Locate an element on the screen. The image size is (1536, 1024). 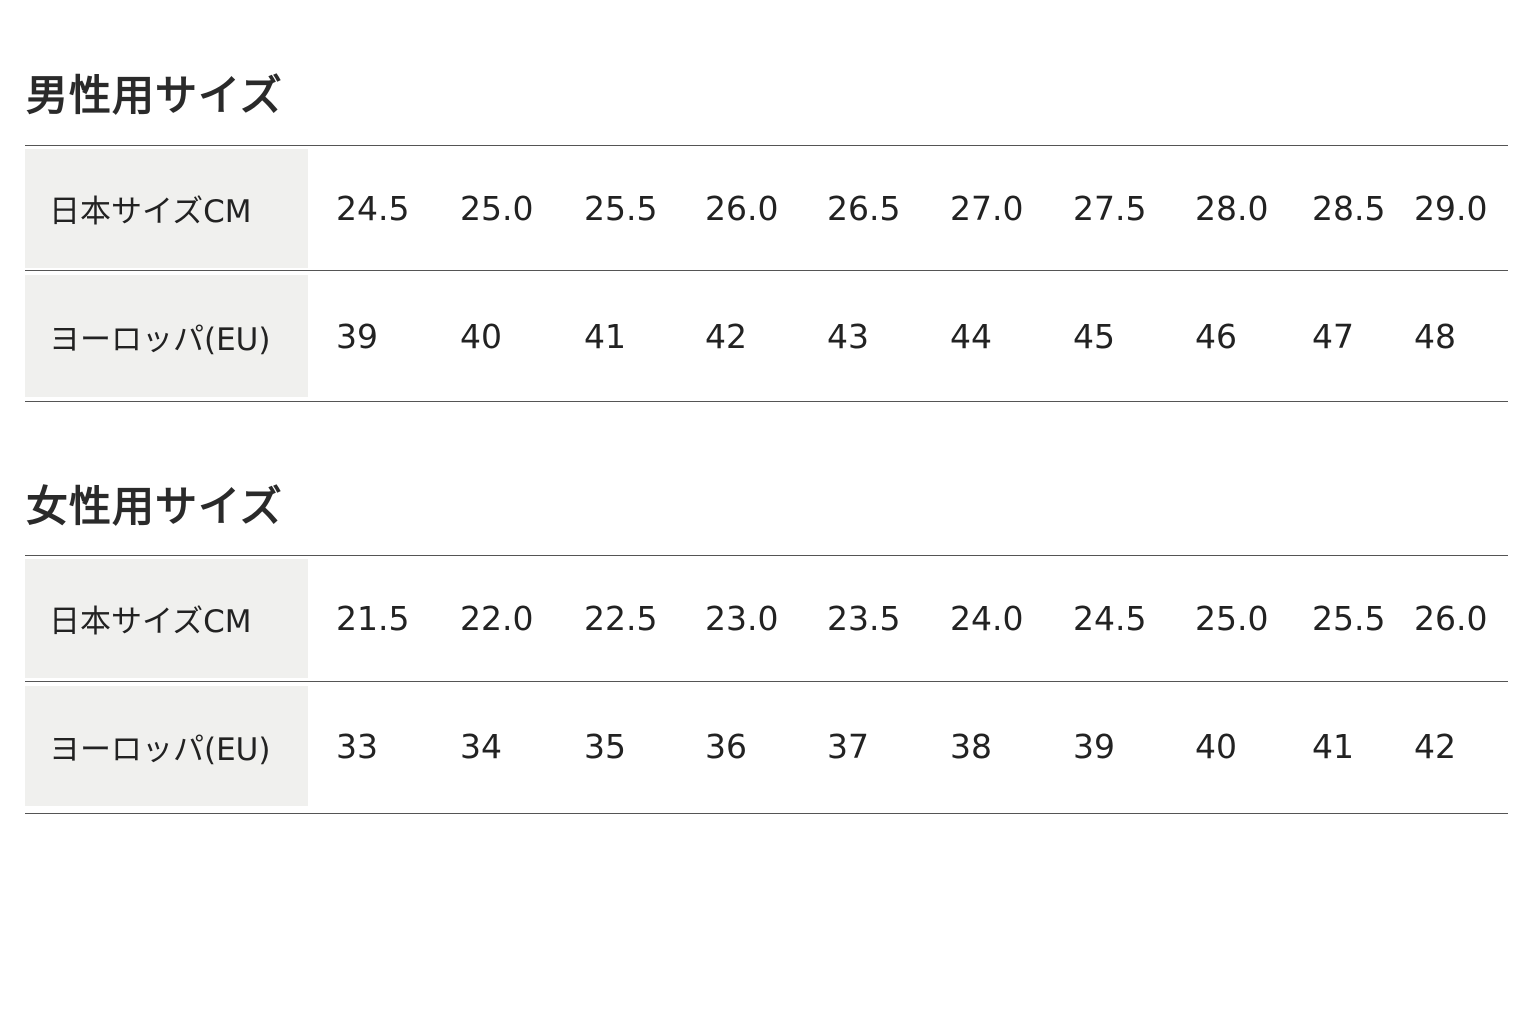
size-cell: 43 is located at coordinates (848, 336).